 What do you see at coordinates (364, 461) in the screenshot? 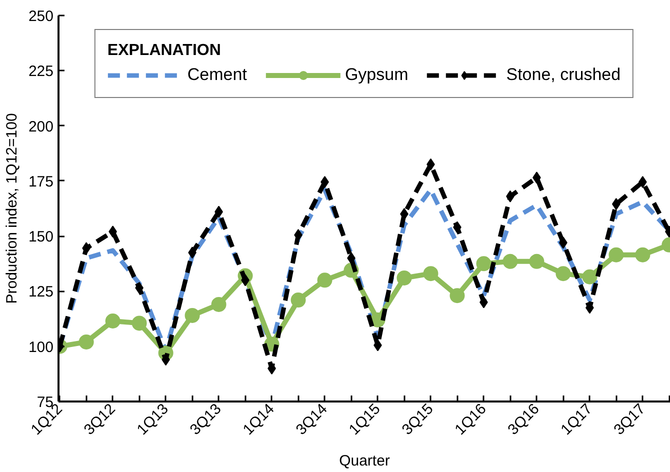
I see `x-axis-title: Quarter` at bounding box center [364, 461].